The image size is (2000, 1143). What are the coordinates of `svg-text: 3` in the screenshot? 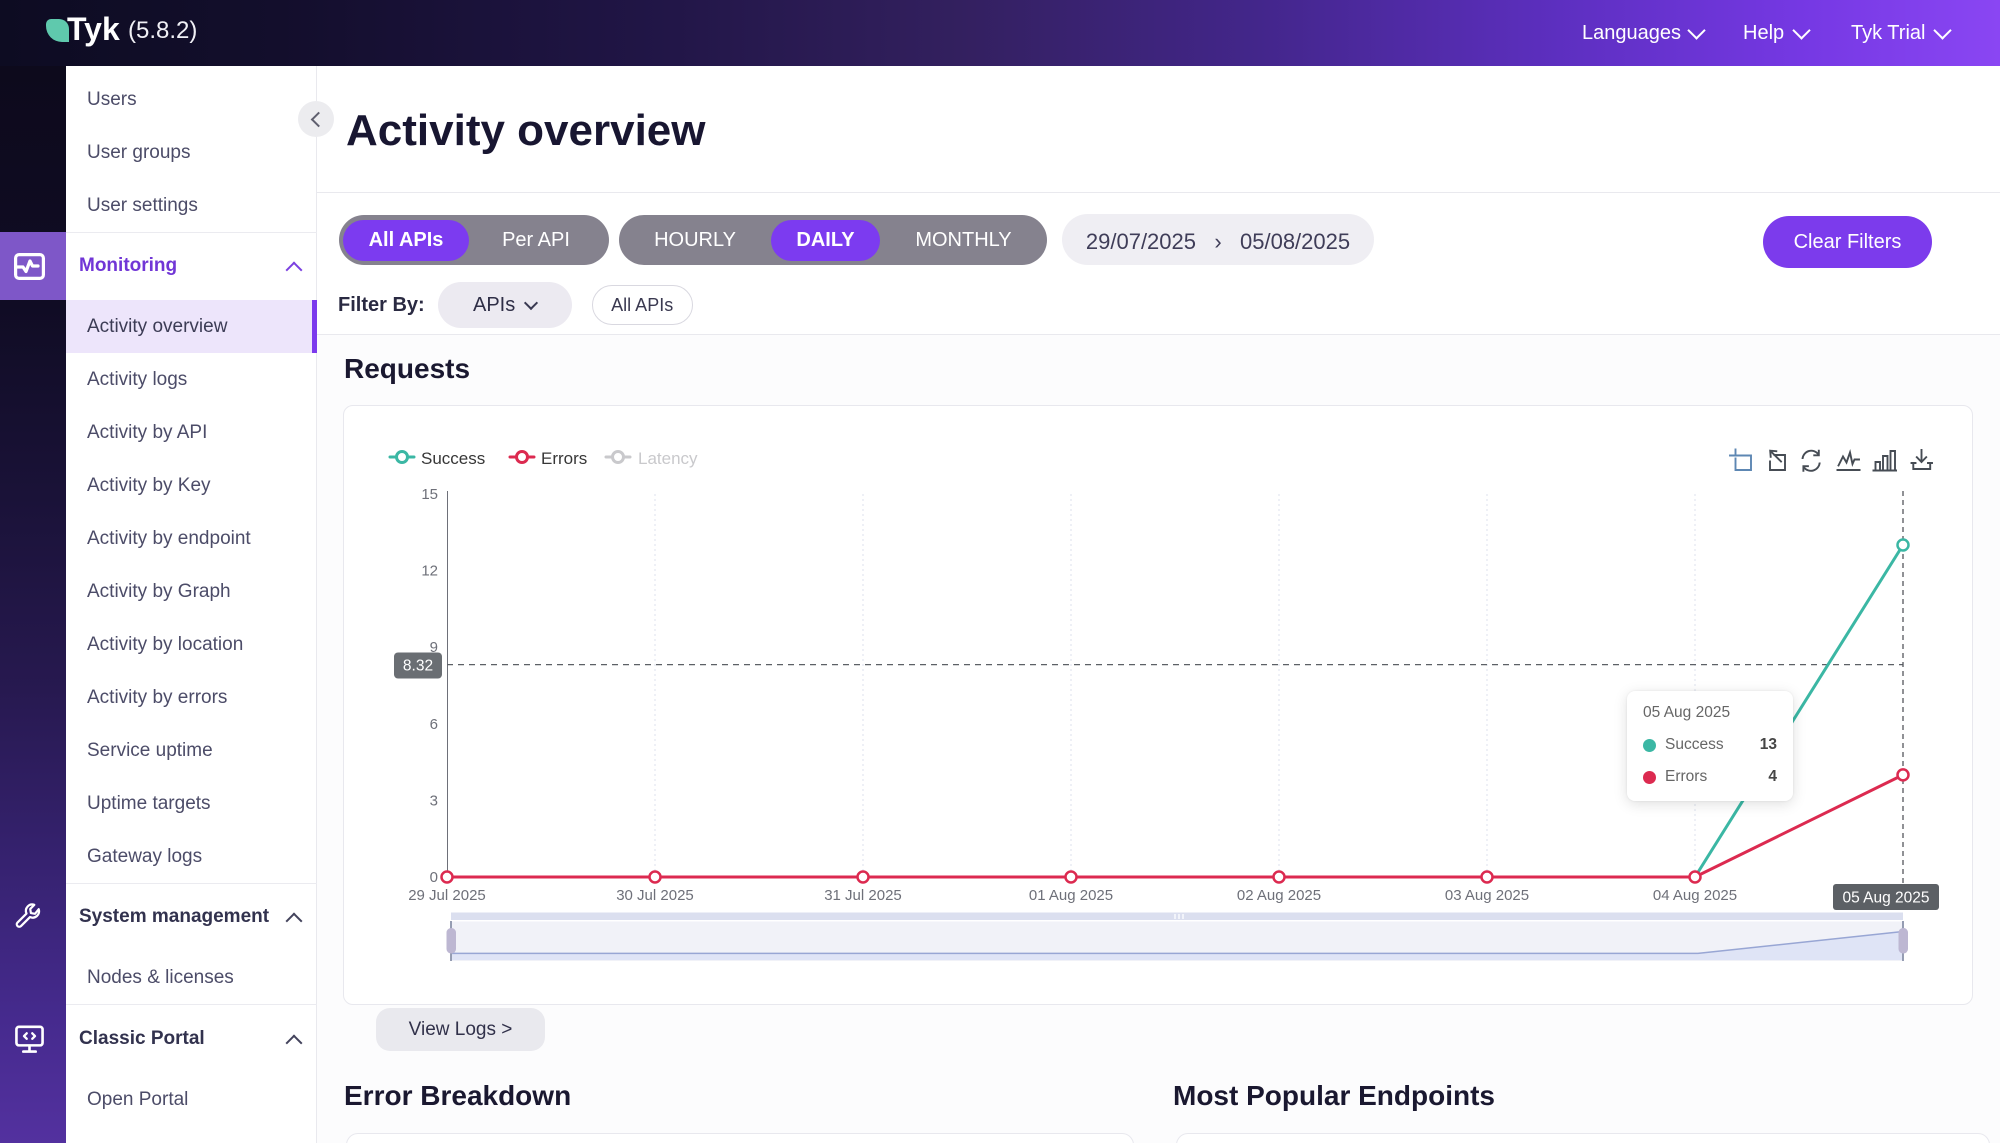 It's located at (434, 800).